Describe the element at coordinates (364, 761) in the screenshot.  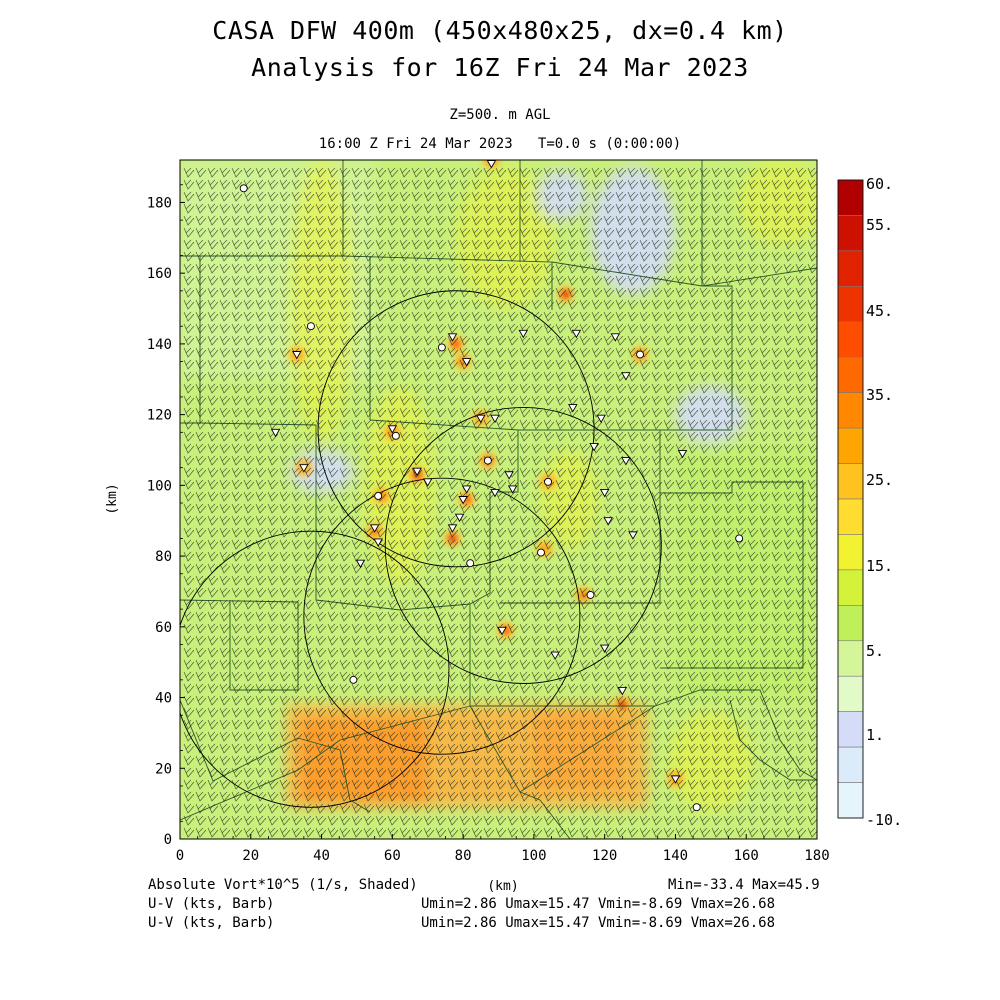
I see `warm-core-west` at that location.